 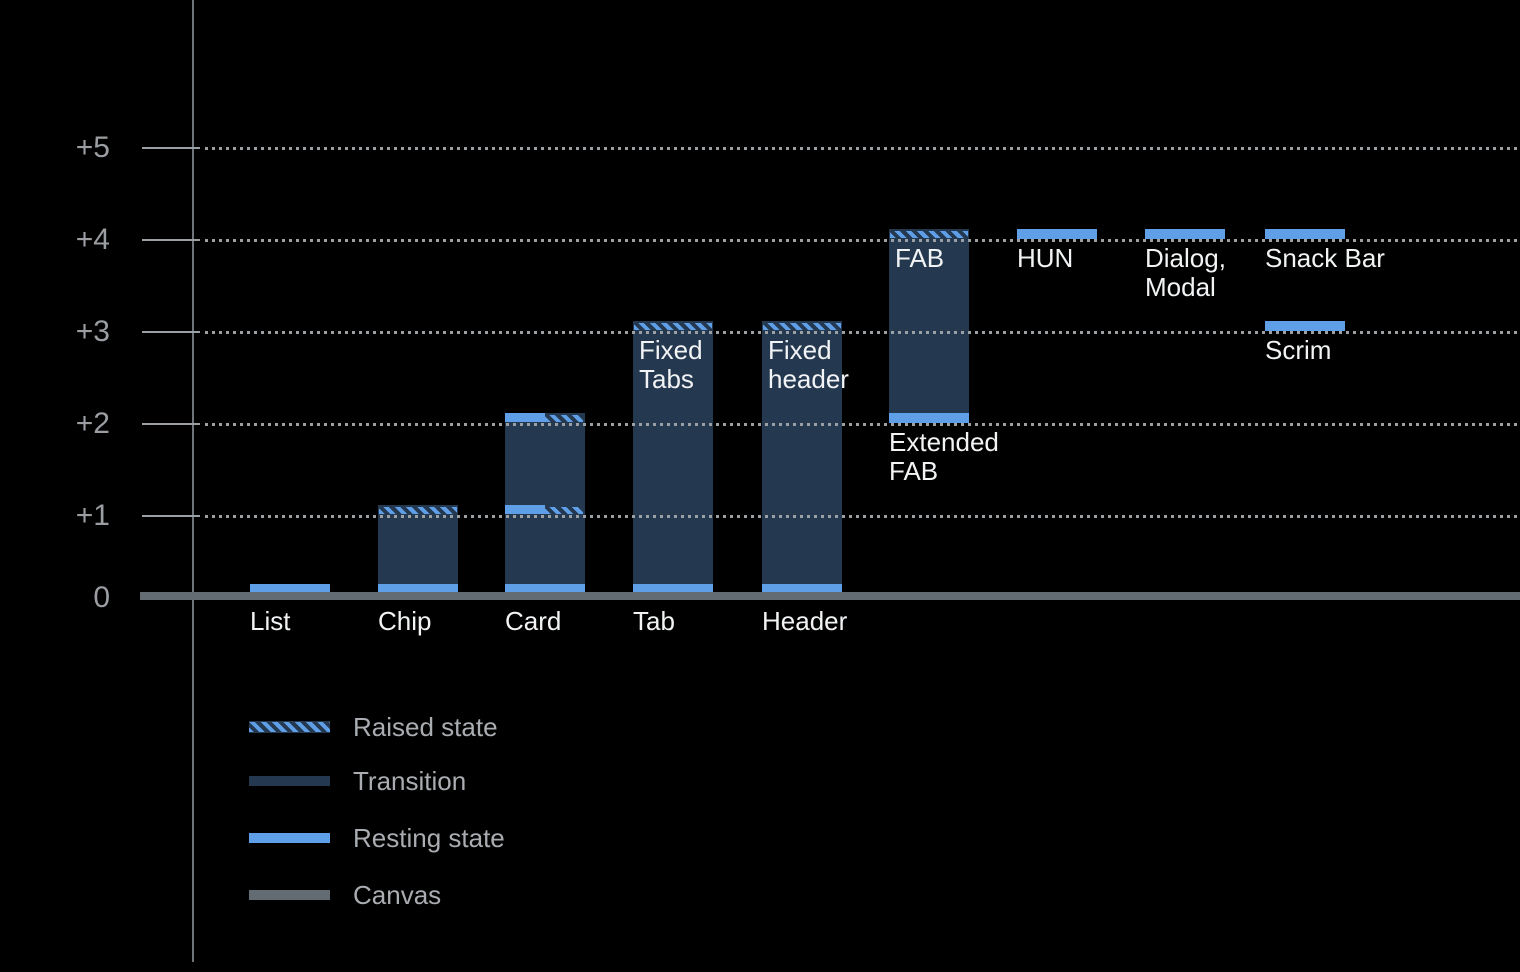 What do you see at coordinates (862, 148) in the screenshot?
I see `gridline-+5` at bounding box center [862, 148].